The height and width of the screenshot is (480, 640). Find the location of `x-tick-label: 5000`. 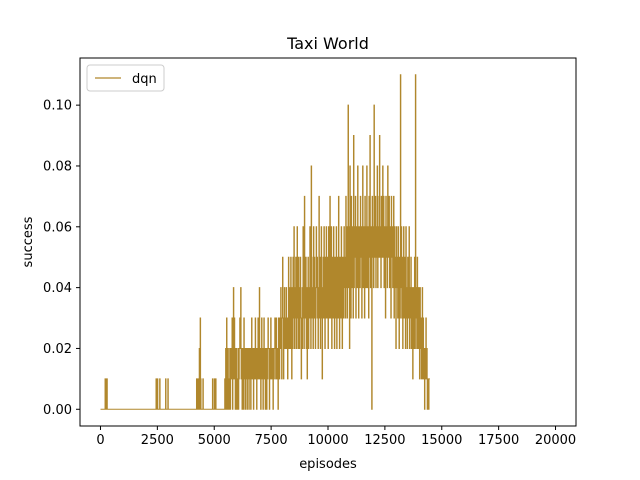

x-tick-label: 5000 is located at coordinates (214, 440).